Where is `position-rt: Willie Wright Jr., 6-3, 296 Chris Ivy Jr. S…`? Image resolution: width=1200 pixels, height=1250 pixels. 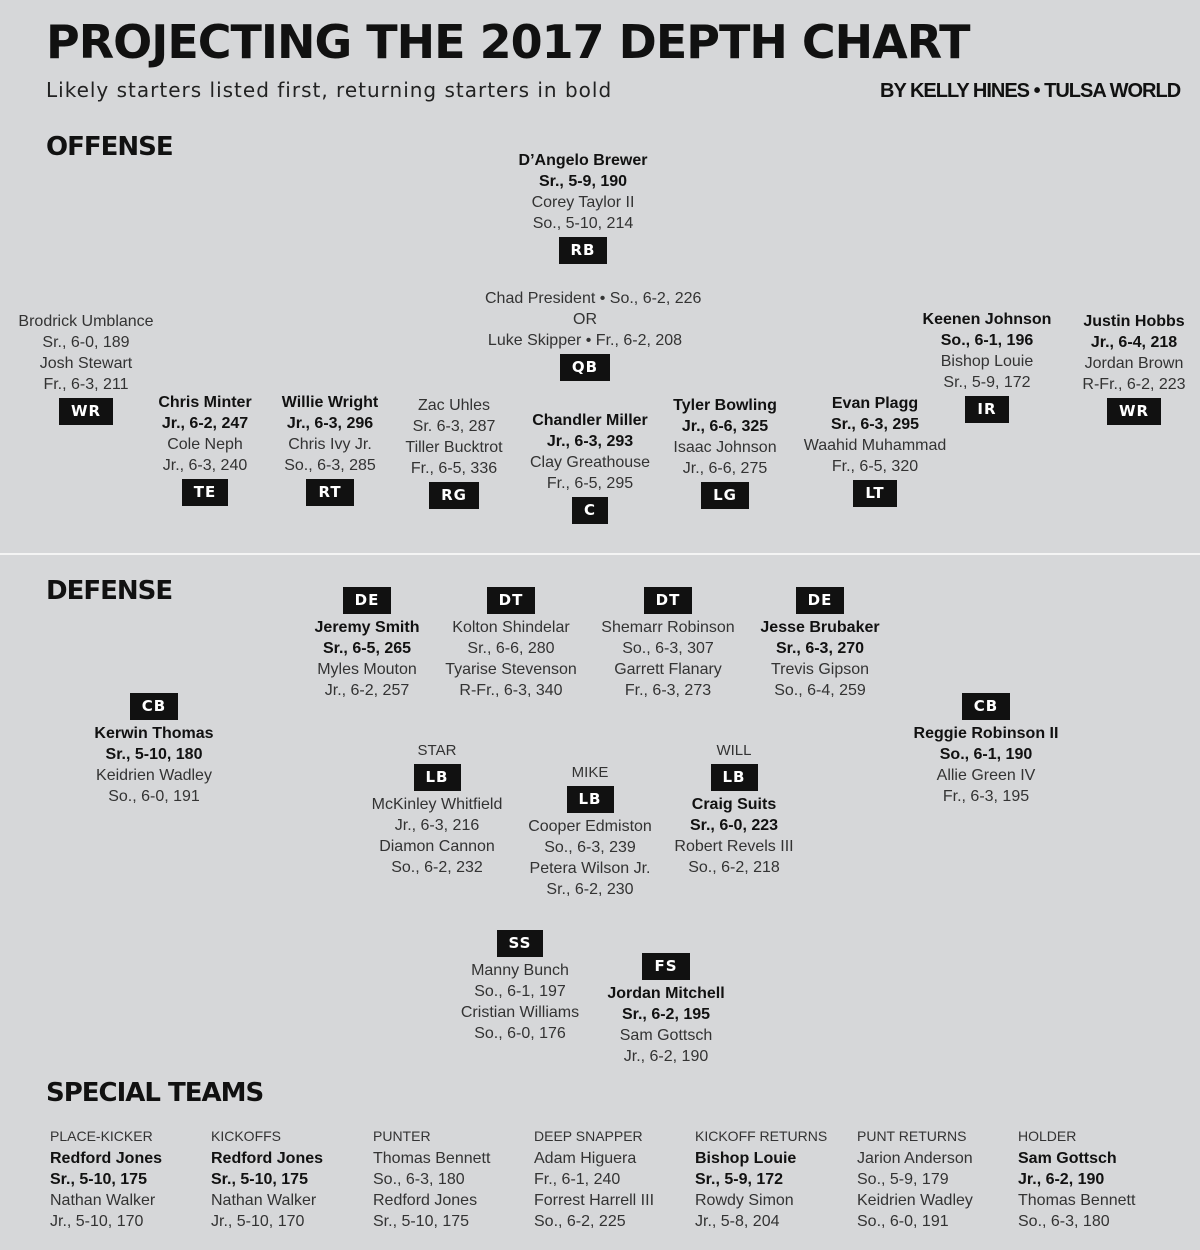
position-rt: Willie Wright Jr., 6-3, 296 Chris Ivy Jr. S… is located at coordinates (330, 450).